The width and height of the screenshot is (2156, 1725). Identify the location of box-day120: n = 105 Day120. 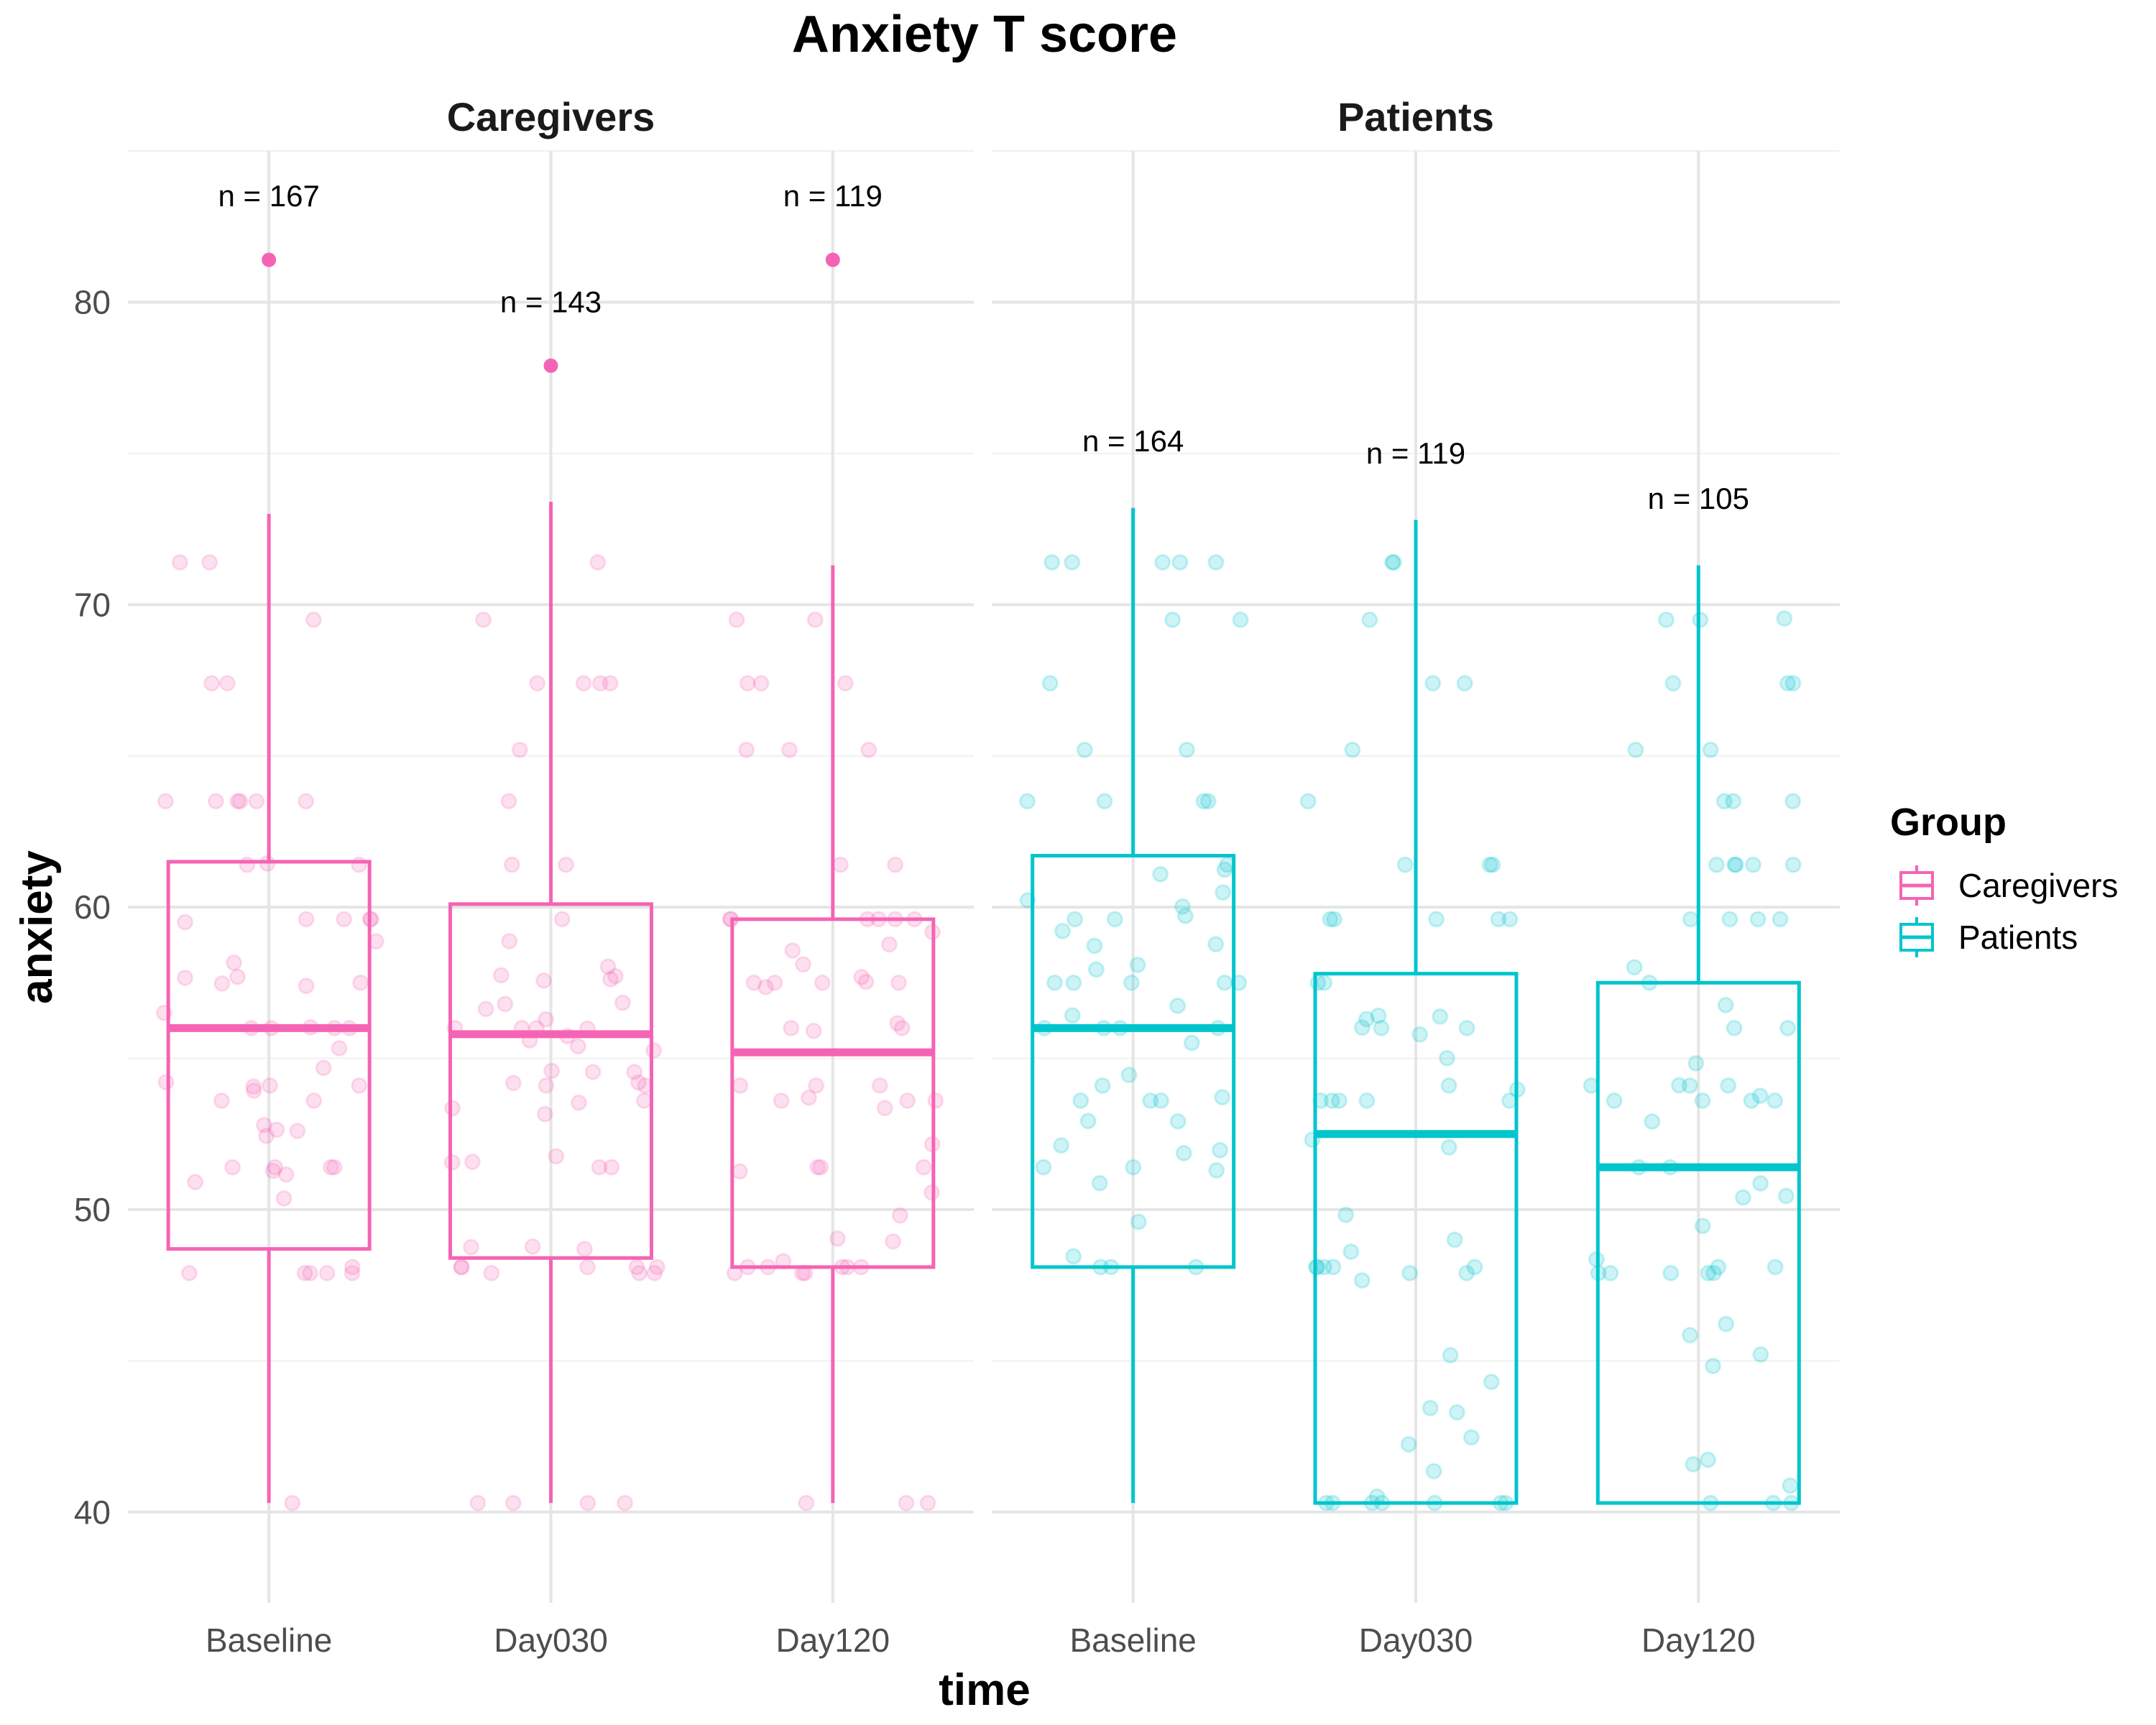
(1692, 1070).